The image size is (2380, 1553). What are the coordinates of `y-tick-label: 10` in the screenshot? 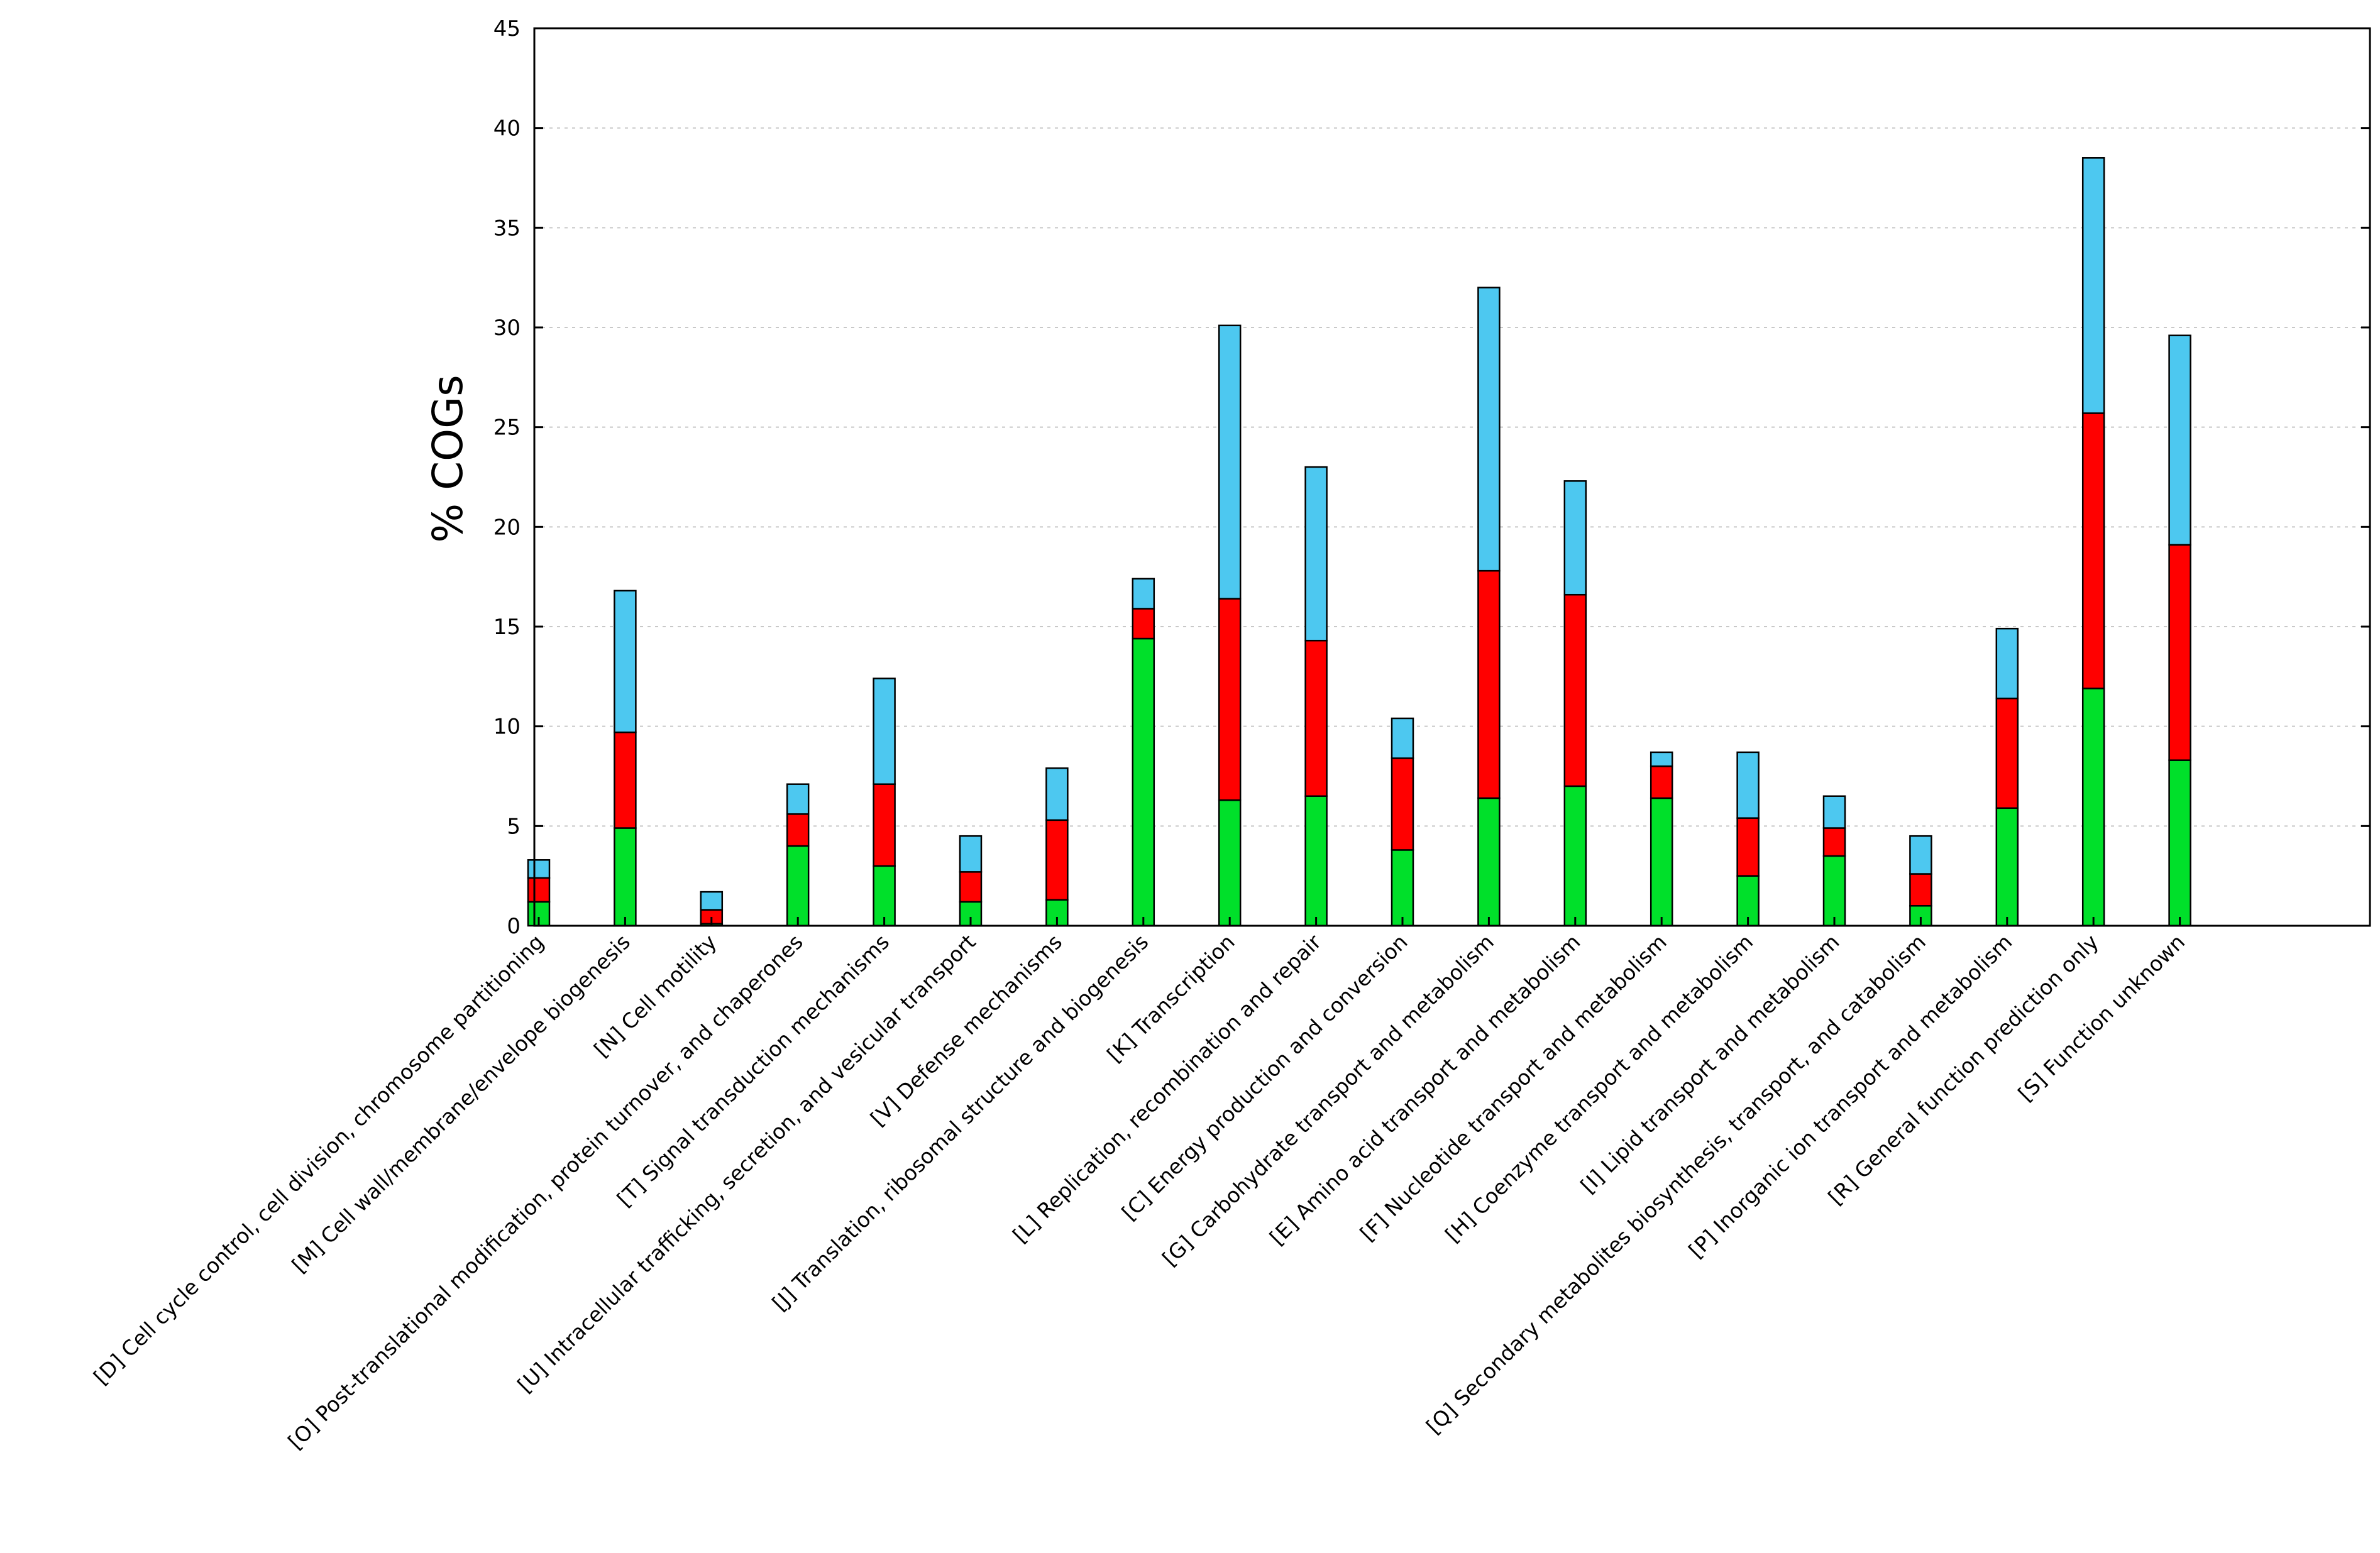 It's located at (507, 728).